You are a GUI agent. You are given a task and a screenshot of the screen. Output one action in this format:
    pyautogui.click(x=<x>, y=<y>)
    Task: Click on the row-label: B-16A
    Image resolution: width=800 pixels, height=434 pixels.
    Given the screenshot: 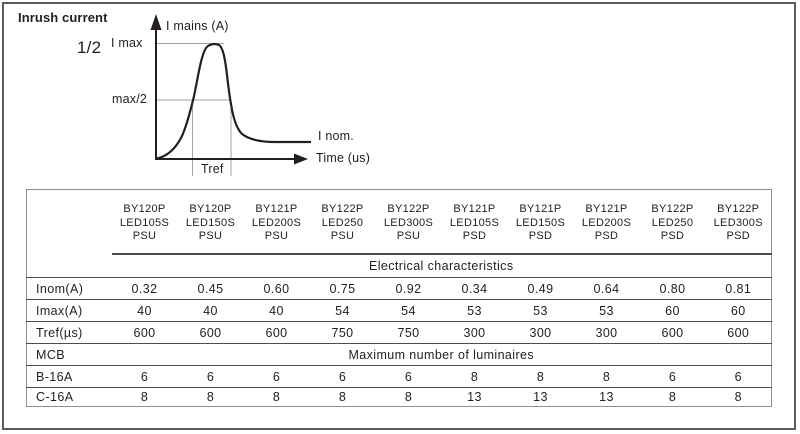 What is the action you would take?
    pyautogui.click(x=69, y=376)
    